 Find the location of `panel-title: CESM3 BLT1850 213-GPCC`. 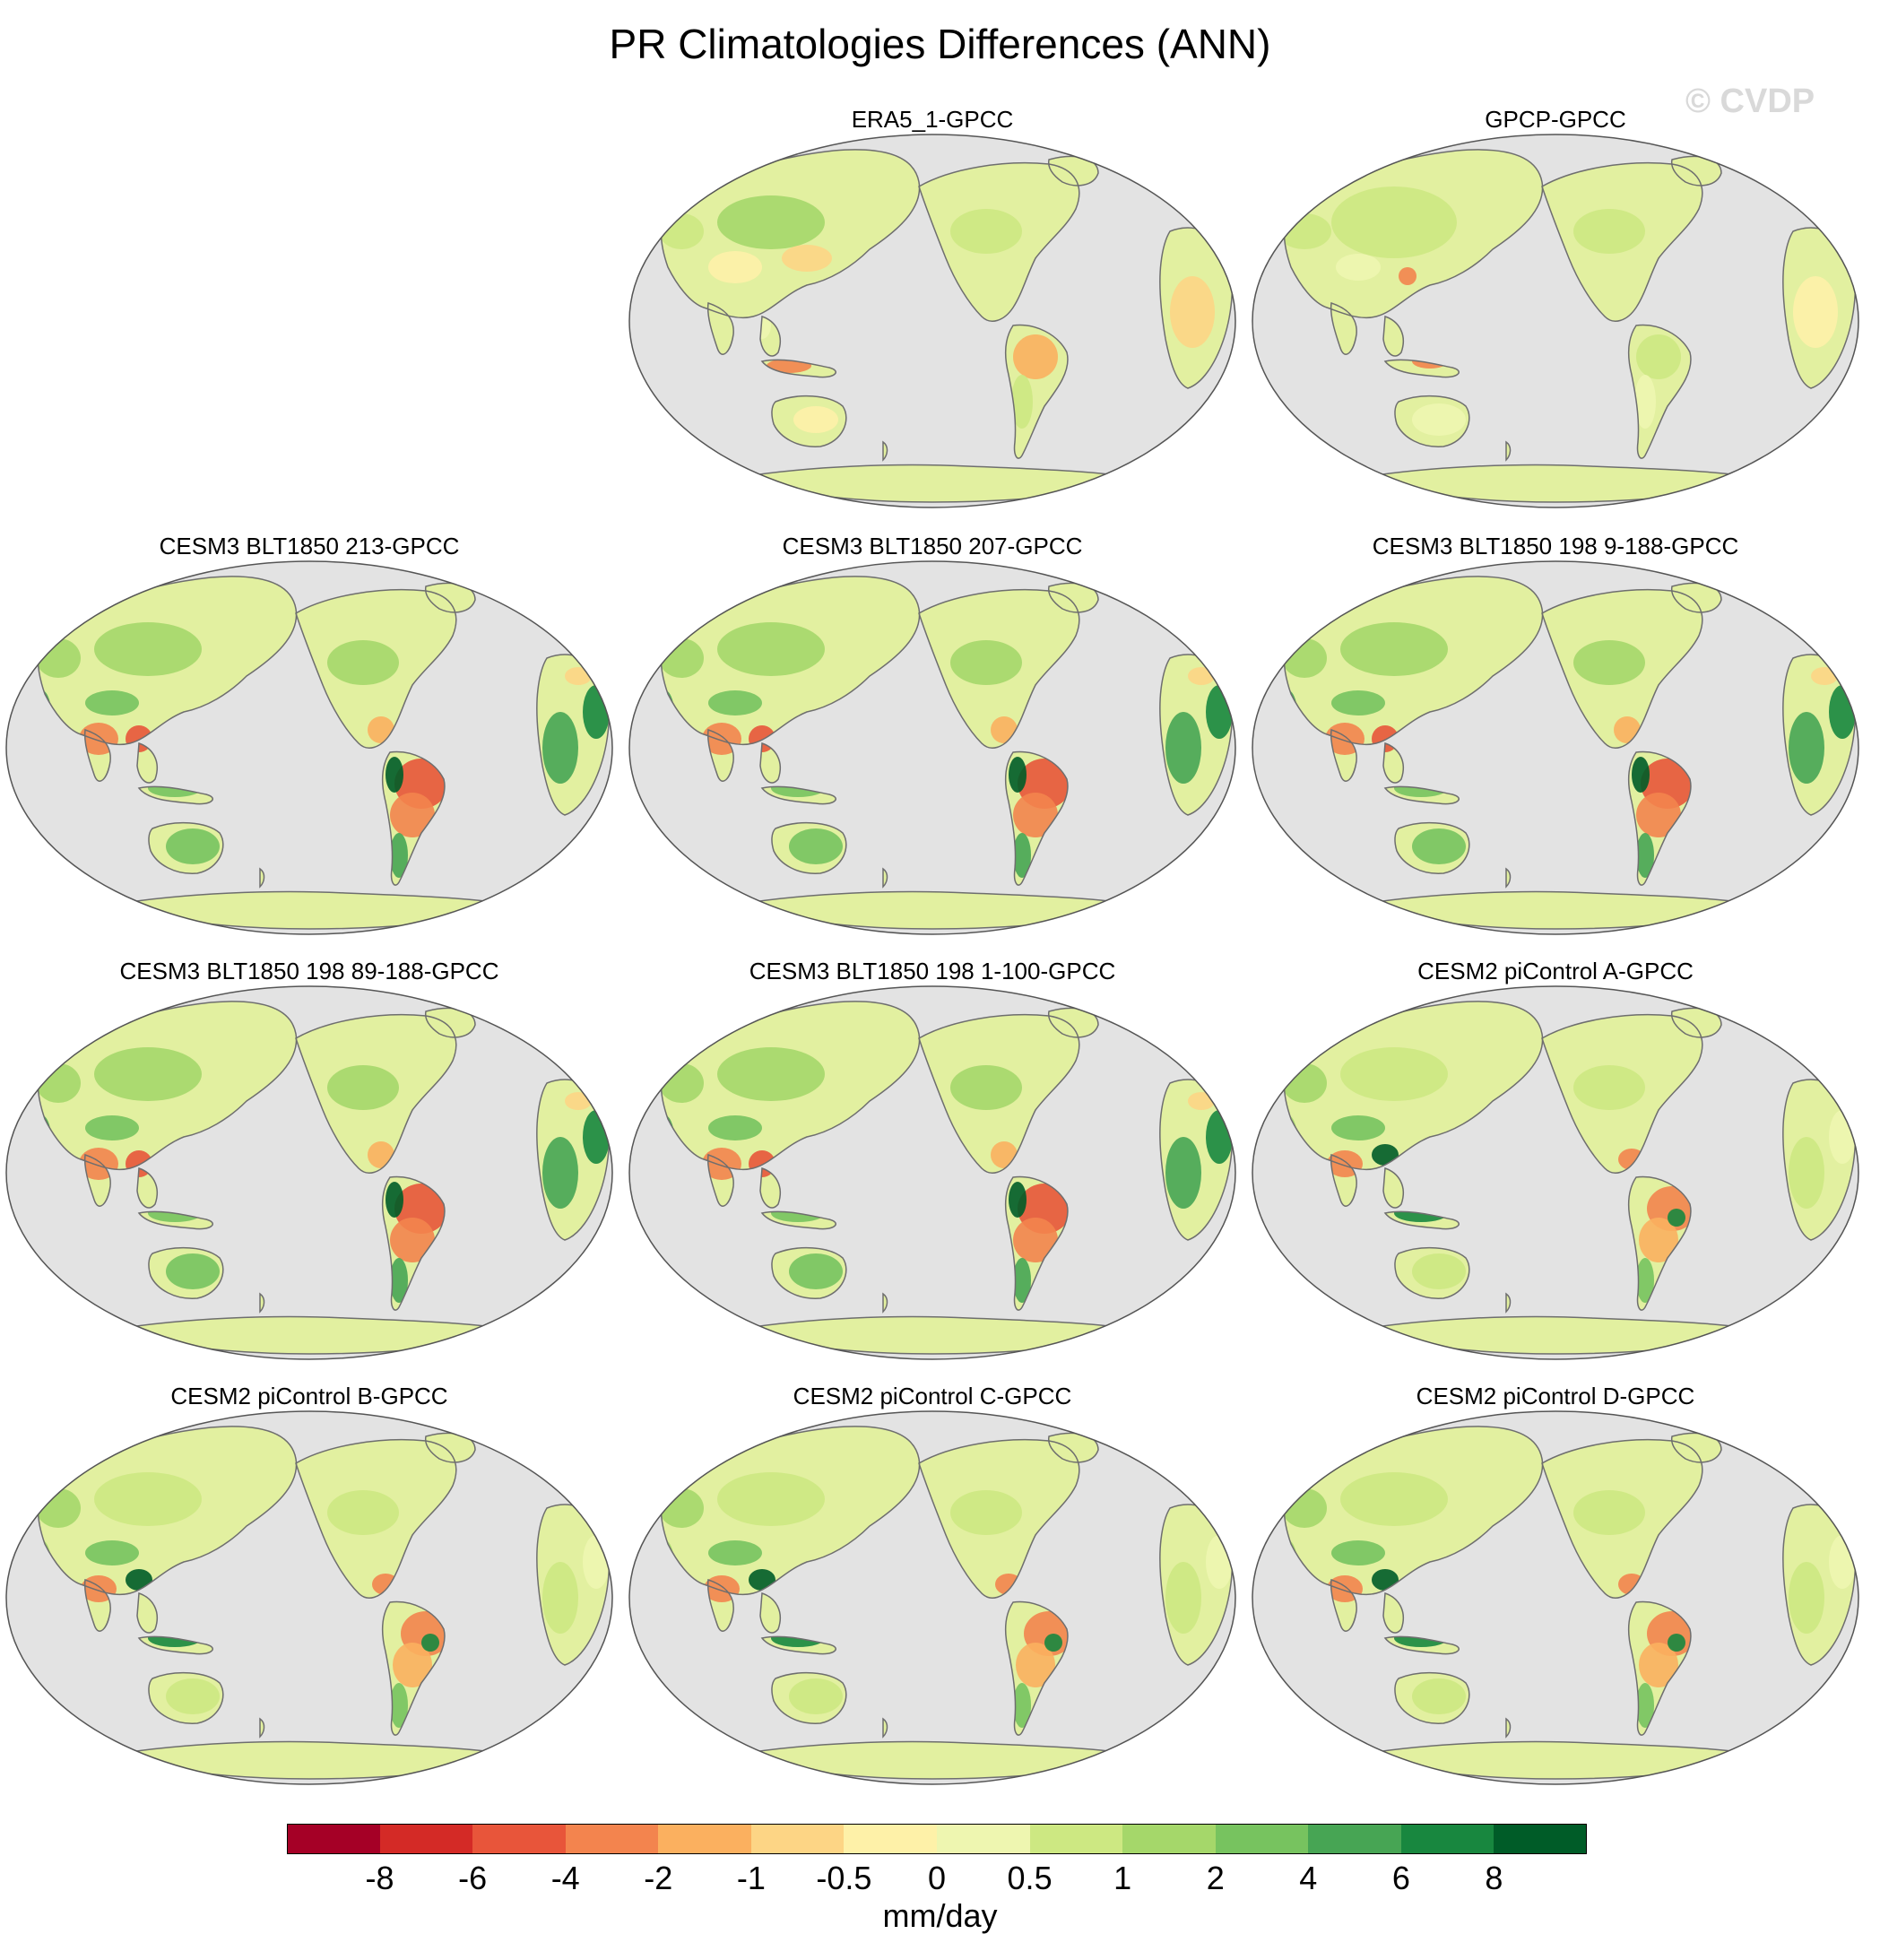

panel-title: CESM3 BLT1850 213-GPCC is located at coordinates (309, 546).